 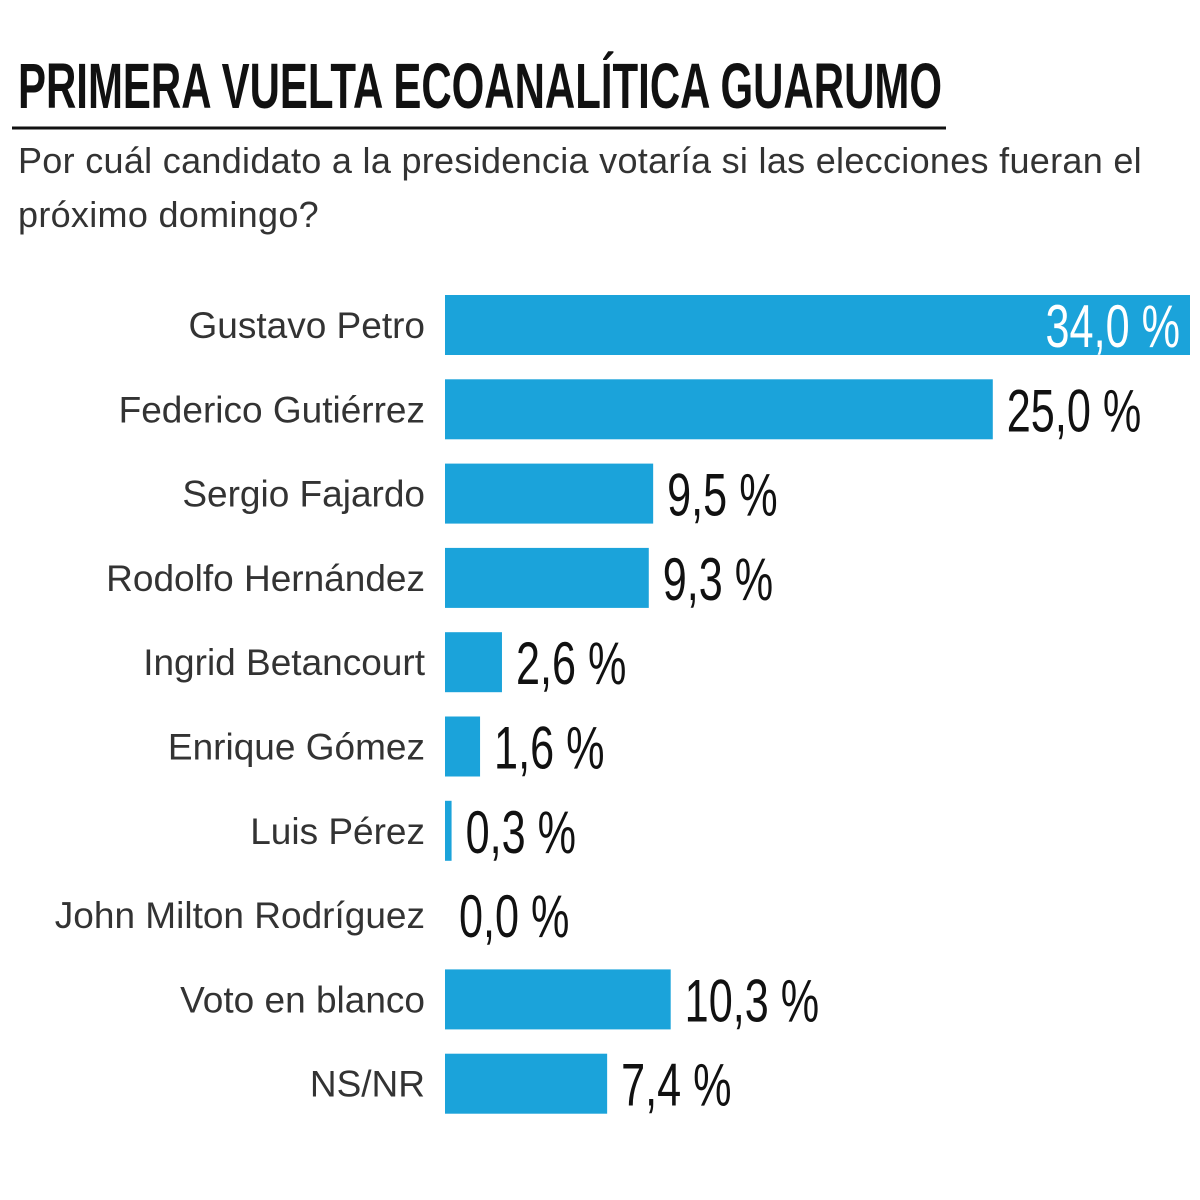 I want to click on category-label: Federico Gutiérrez, so click(x=272, y=409).